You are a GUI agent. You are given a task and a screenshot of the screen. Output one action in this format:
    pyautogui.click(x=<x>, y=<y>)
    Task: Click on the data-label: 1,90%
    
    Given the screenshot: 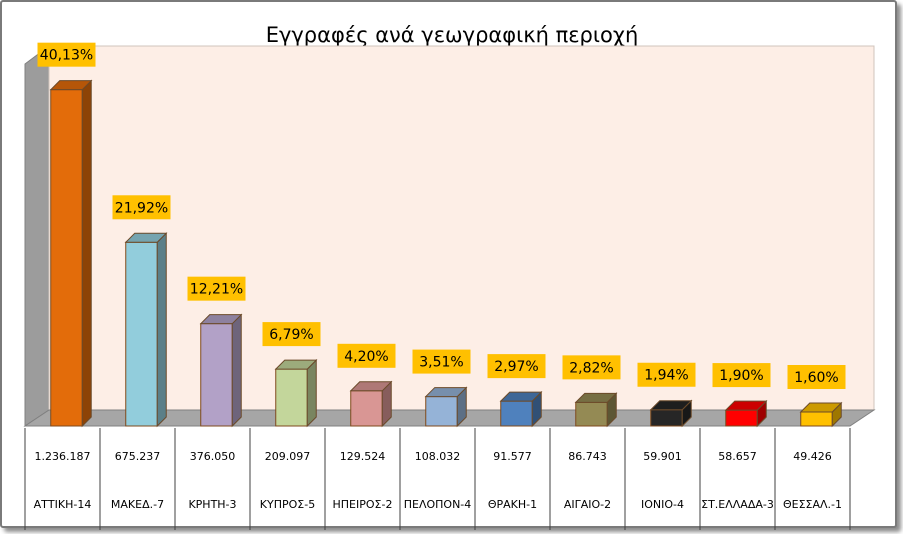 What is the action you would take?
    pyautogui.click(x=741, y=376)
    